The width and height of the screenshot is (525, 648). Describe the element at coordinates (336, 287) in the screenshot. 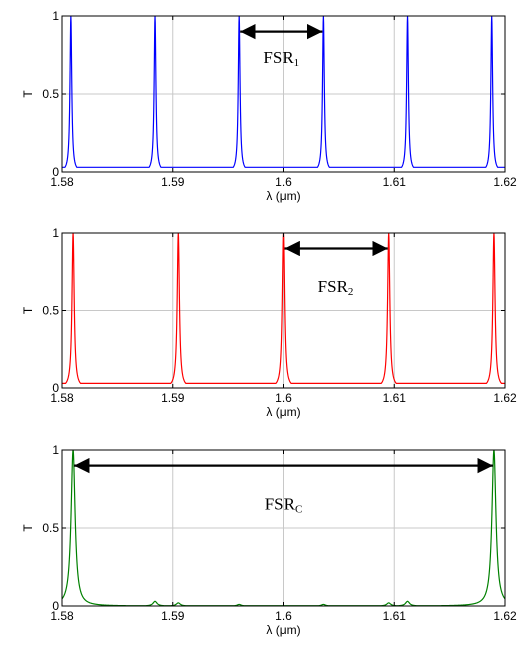

I see `fsr-label: FSR2` at that location.